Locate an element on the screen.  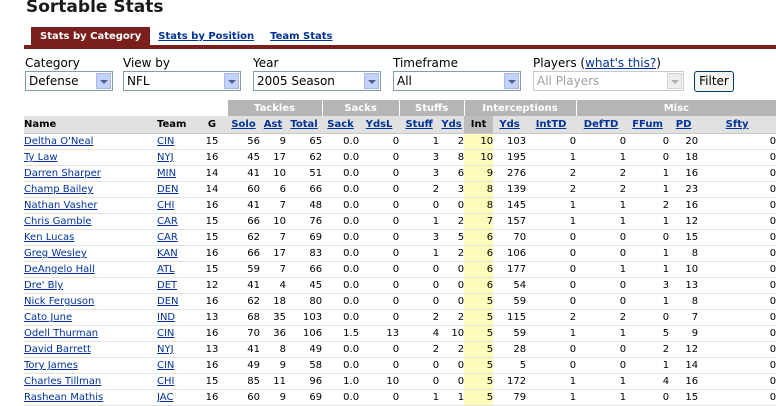
team-link: JAC is located at coordinates (177, 397).